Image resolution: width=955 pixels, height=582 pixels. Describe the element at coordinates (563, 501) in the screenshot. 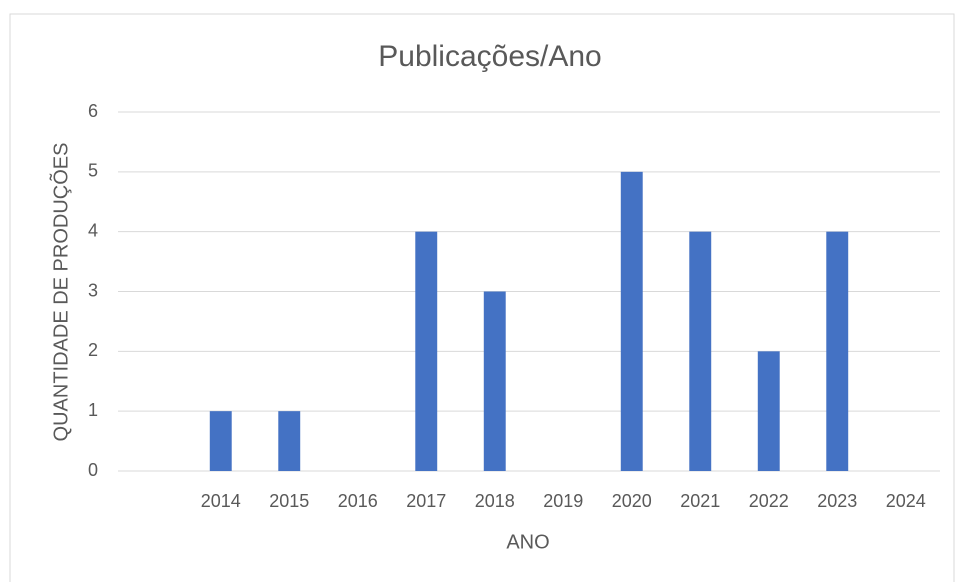

I see `x-tick-label: 2019` at that location.